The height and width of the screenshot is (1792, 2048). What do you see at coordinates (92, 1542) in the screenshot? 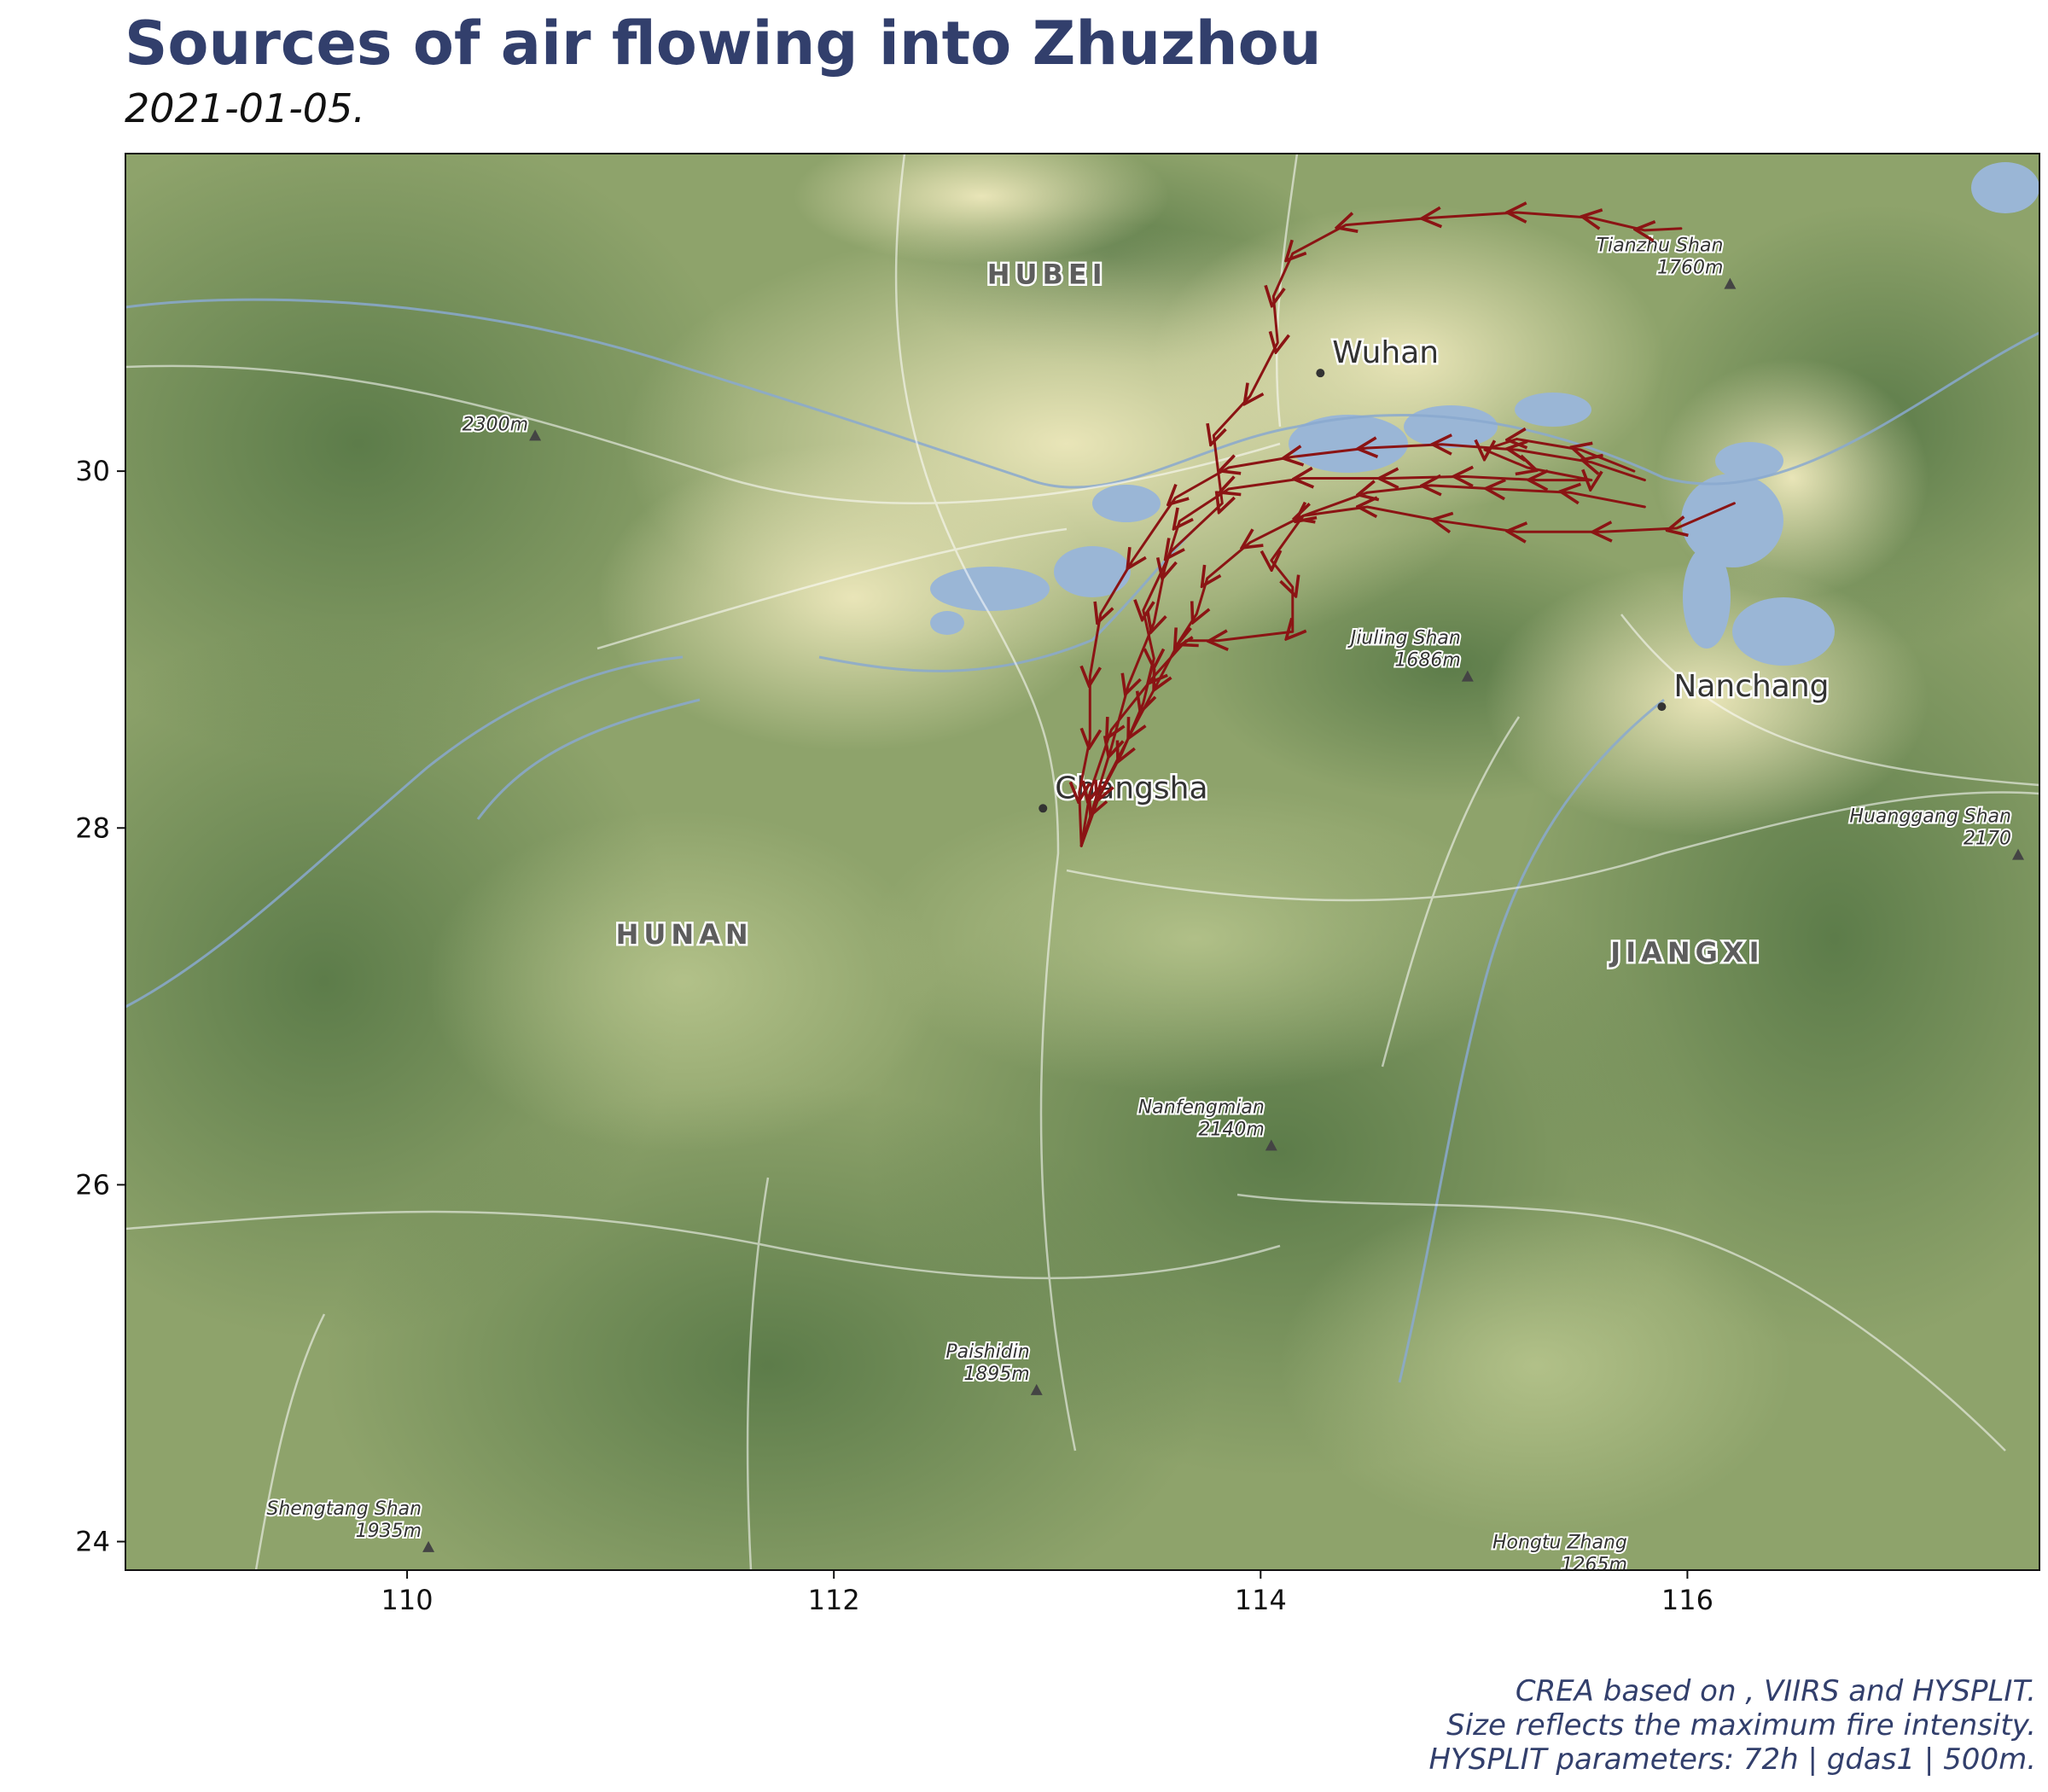
I see `y-tick-label: 24` at bounding box center [92, 1542].